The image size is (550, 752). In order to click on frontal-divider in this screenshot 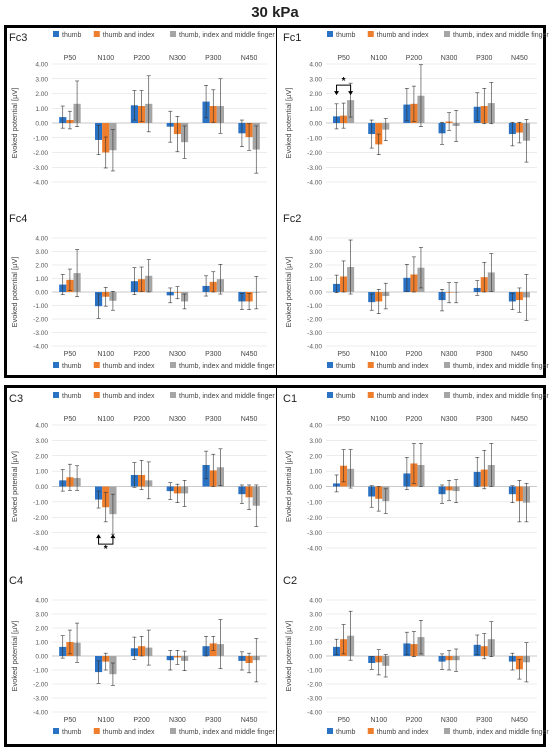, I will do `click(276, 201)`.